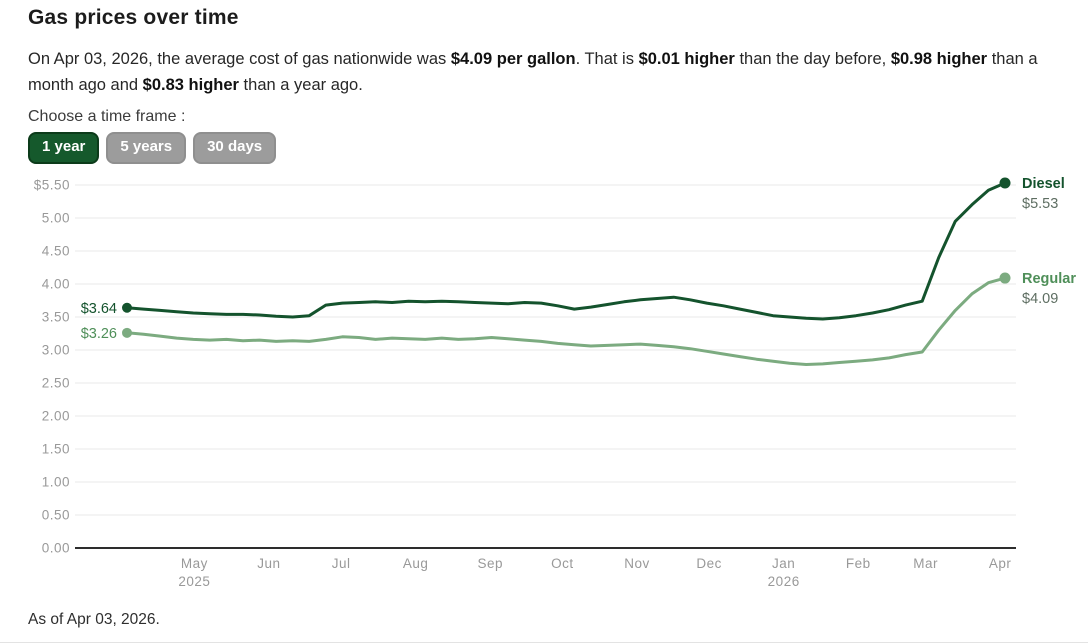  I want to click on regular-start-value-label: $3.26, so click(99, 334).